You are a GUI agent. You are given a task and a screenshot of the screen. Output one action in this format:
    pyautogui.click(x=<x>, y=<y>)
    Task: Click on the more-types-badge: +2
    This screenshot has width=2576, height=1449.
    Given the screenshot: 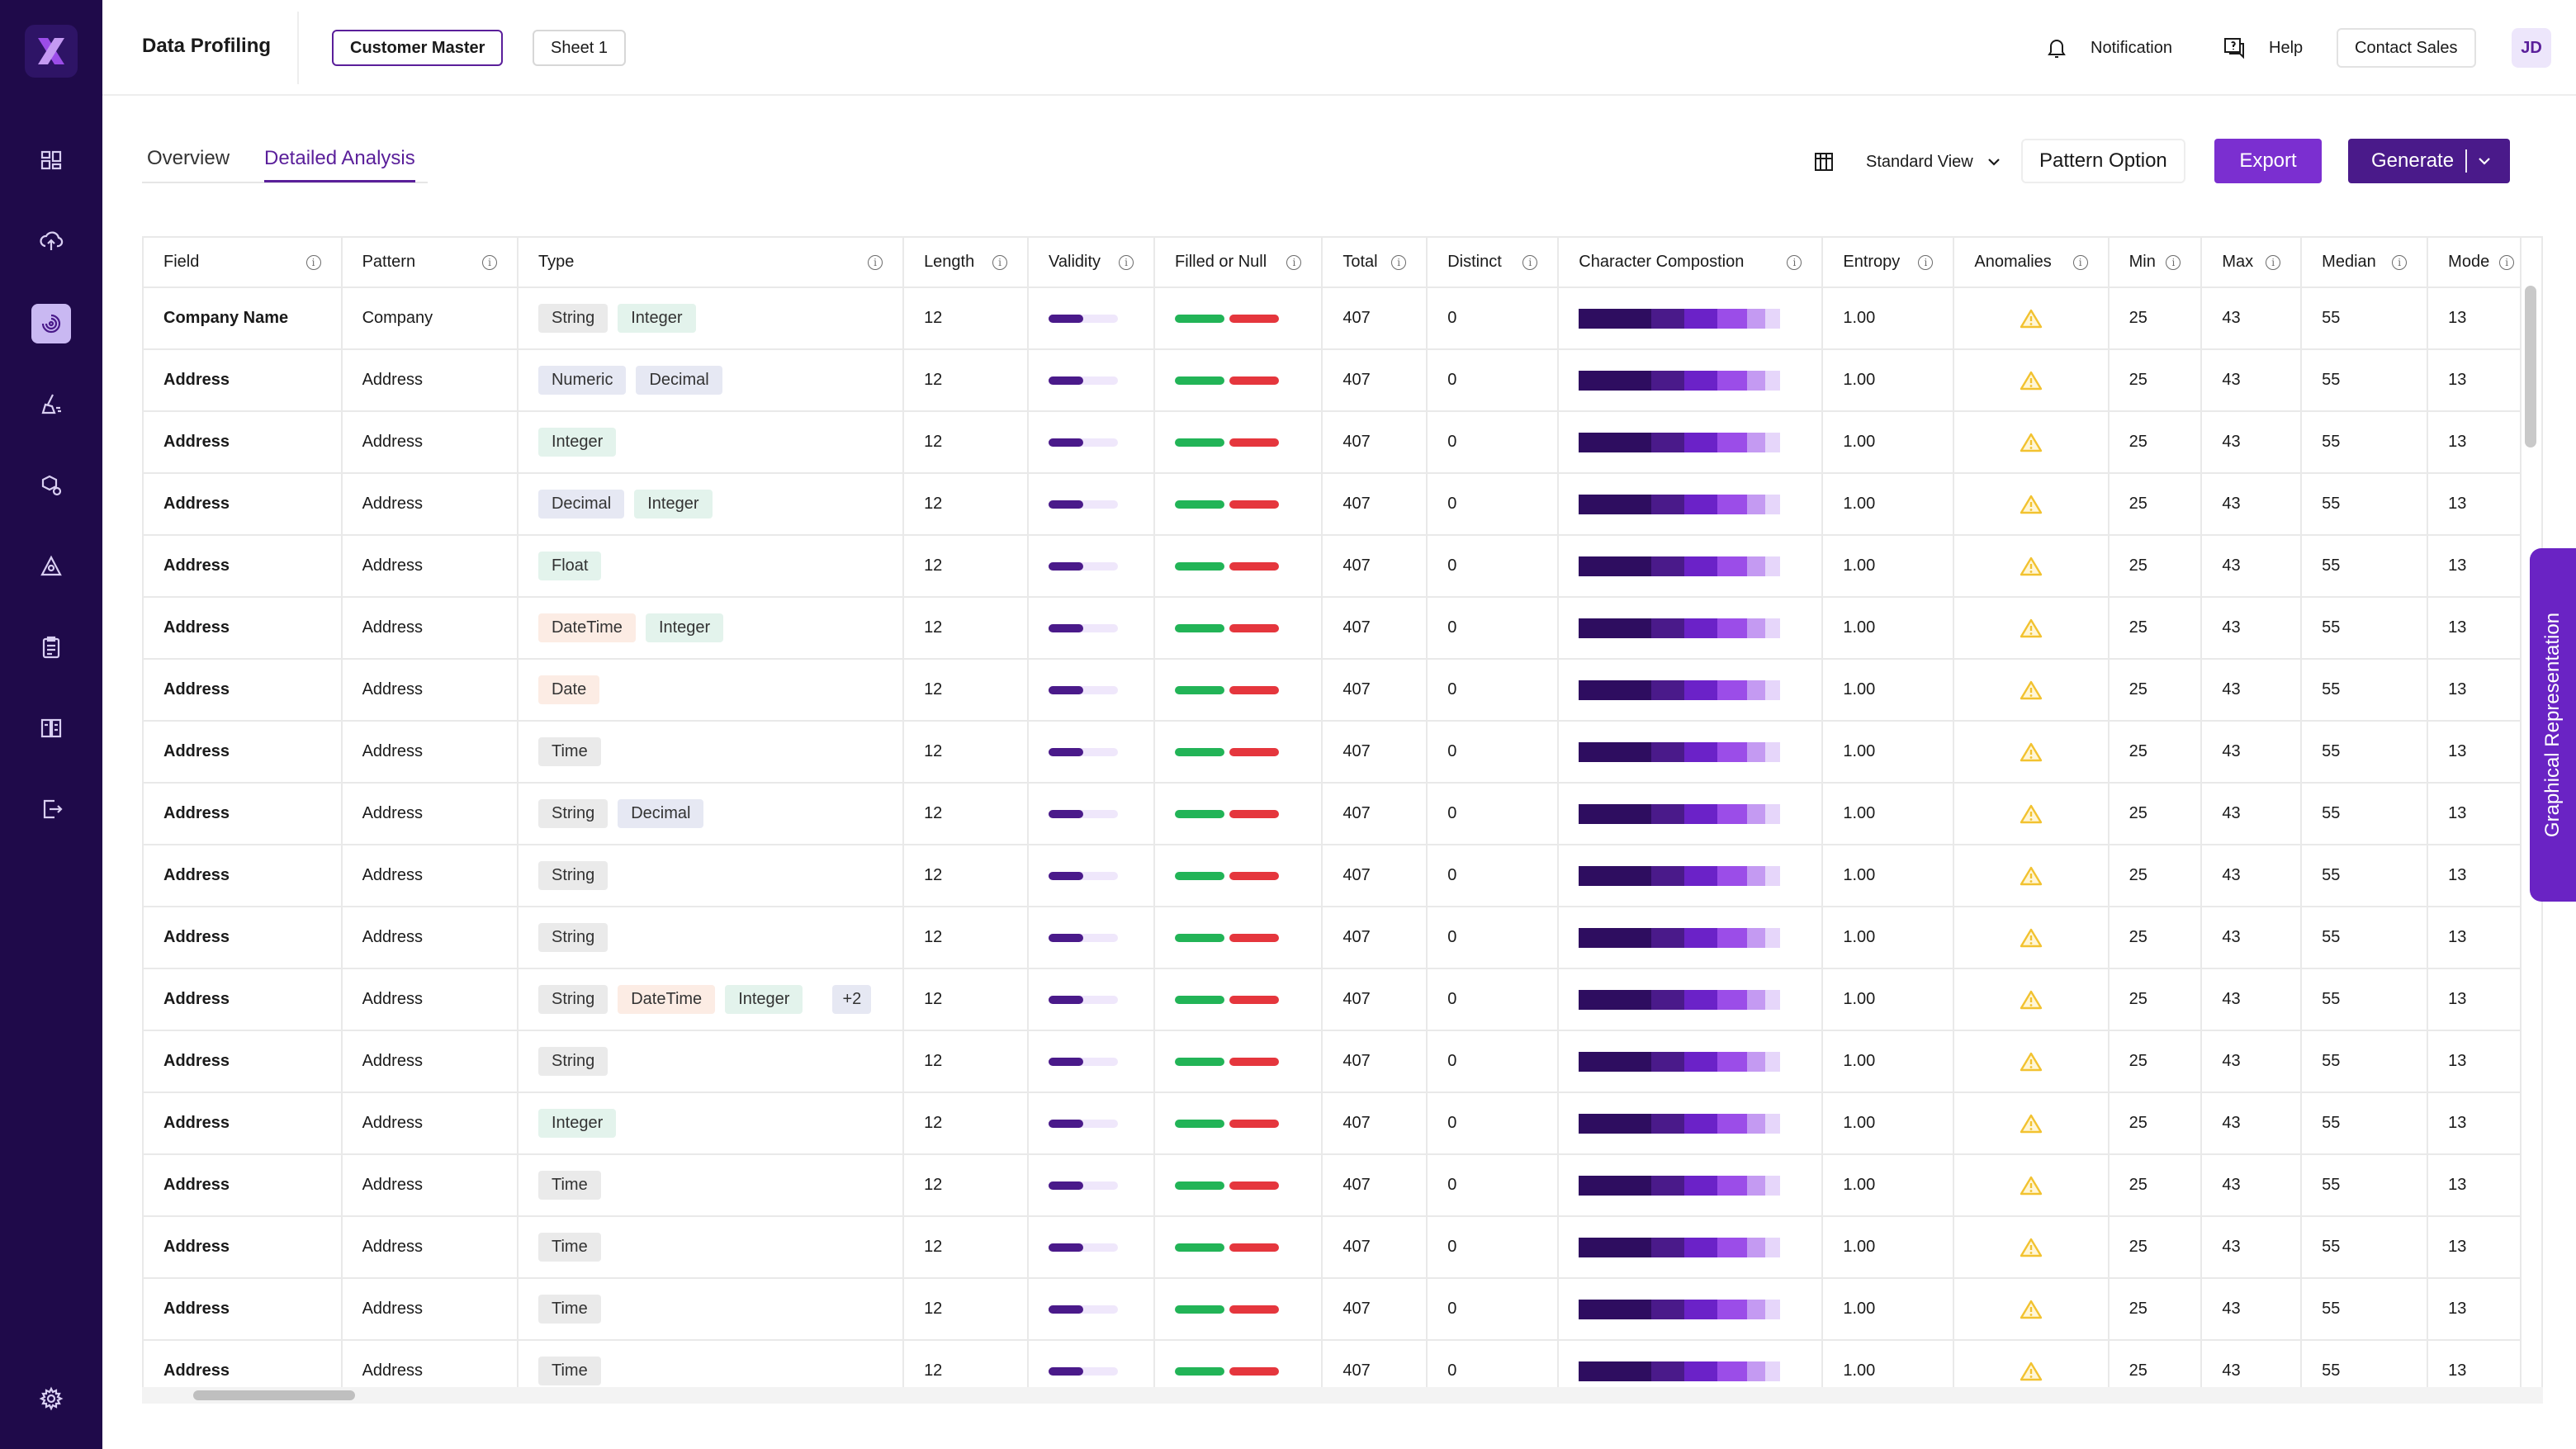 What is the action you would take?
    pyautogui.click(x=852, y=999)
    